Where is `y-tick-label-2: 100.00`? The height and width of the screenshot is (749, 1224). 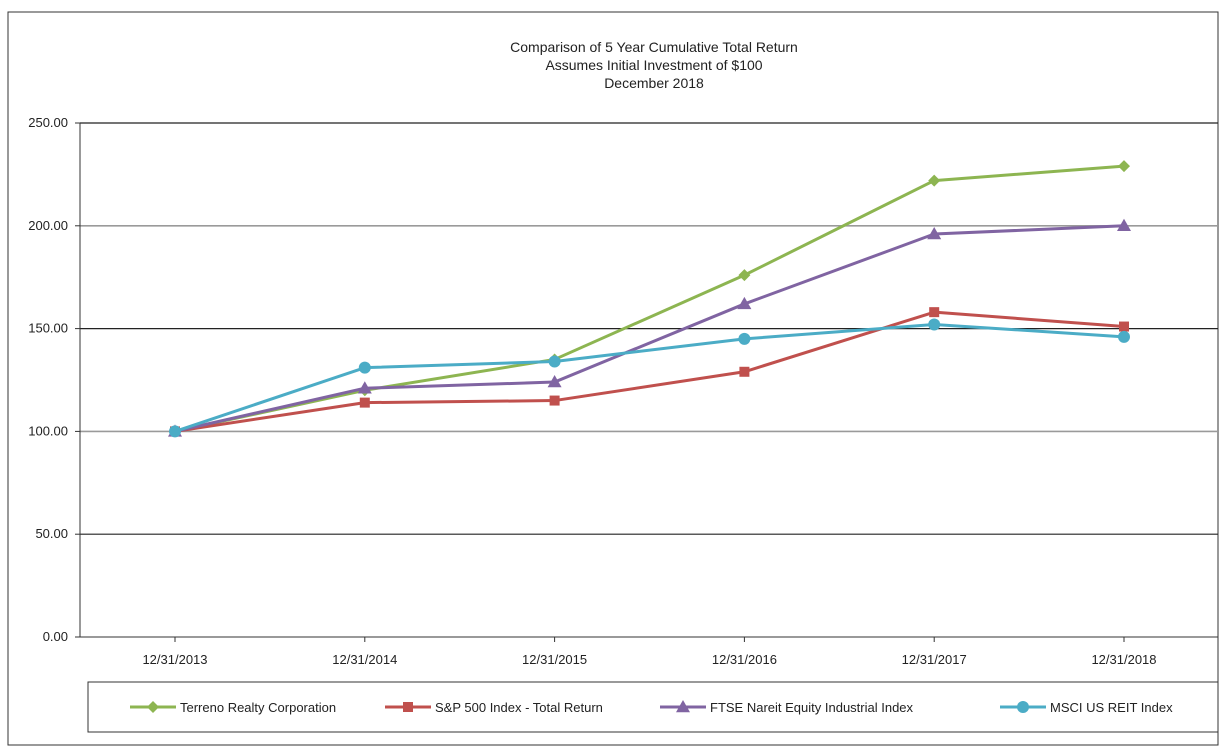
y-tick-label-2: 100.00 is located at coordinates (48, 430).